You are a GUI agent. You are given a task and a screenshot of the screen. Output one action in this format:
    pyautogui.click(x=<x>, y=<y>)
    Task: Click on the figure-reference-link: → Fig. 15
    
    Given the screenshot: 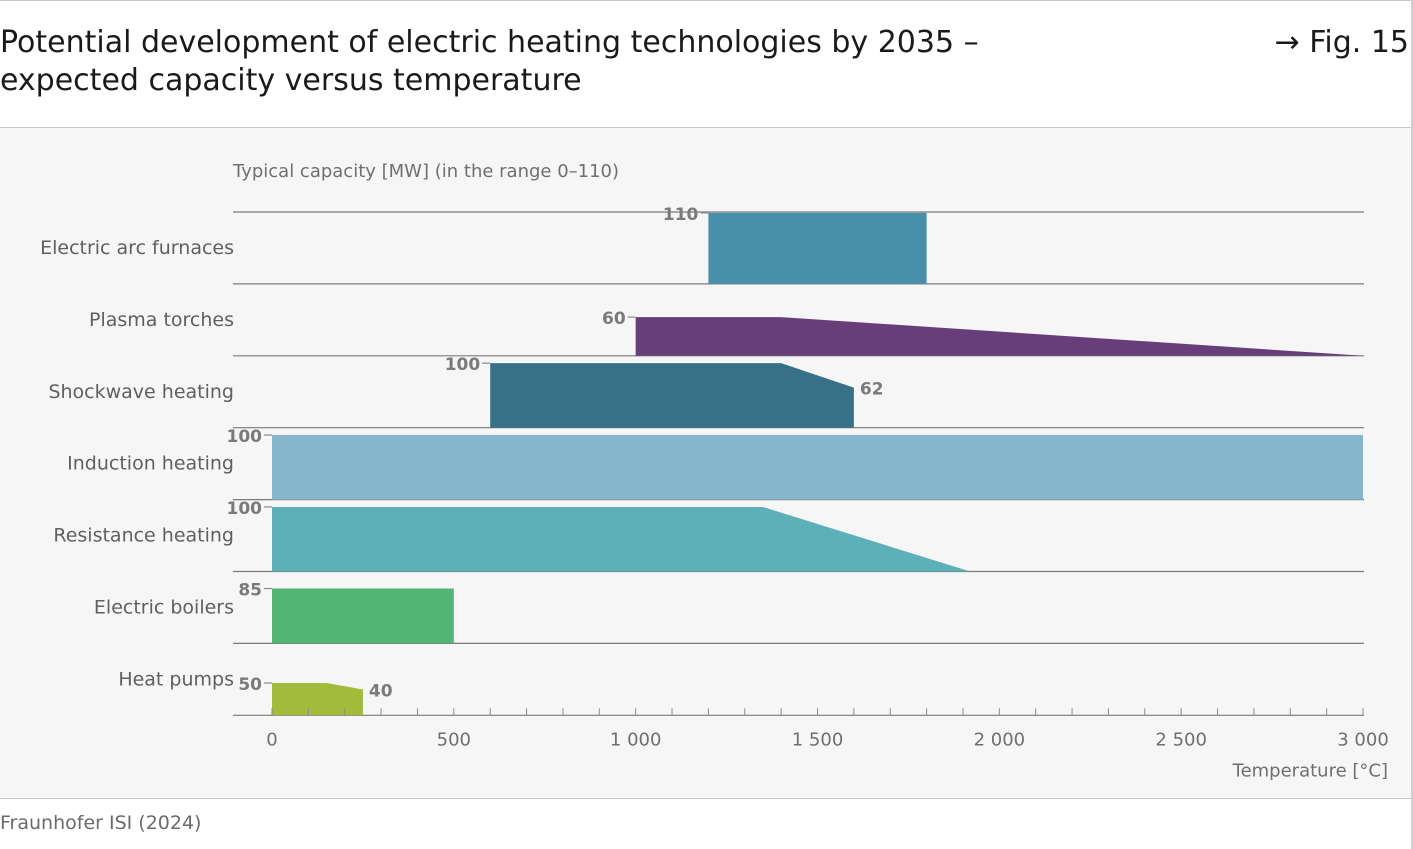 What is the action you would take?
    pyautogui.click(x=1341, y=42)
    